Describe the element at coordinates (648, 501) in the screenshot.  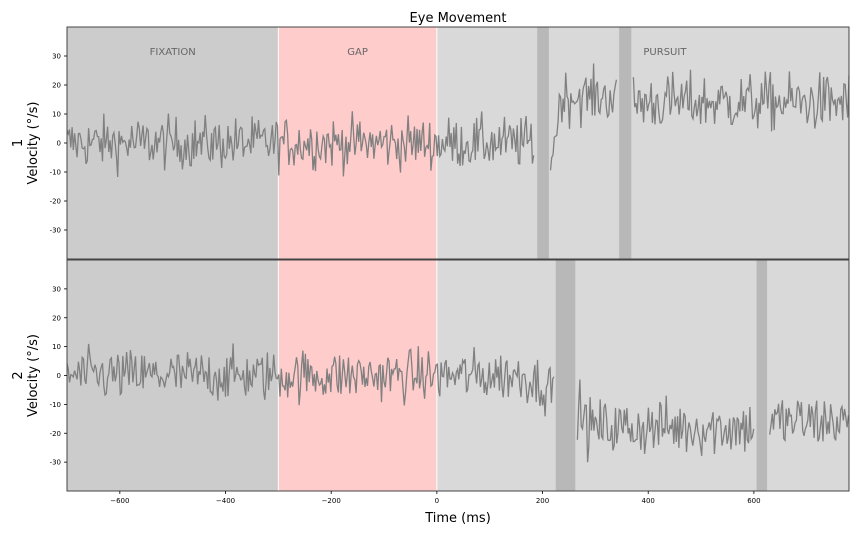
I see `x-tick-label: 400` at that location.